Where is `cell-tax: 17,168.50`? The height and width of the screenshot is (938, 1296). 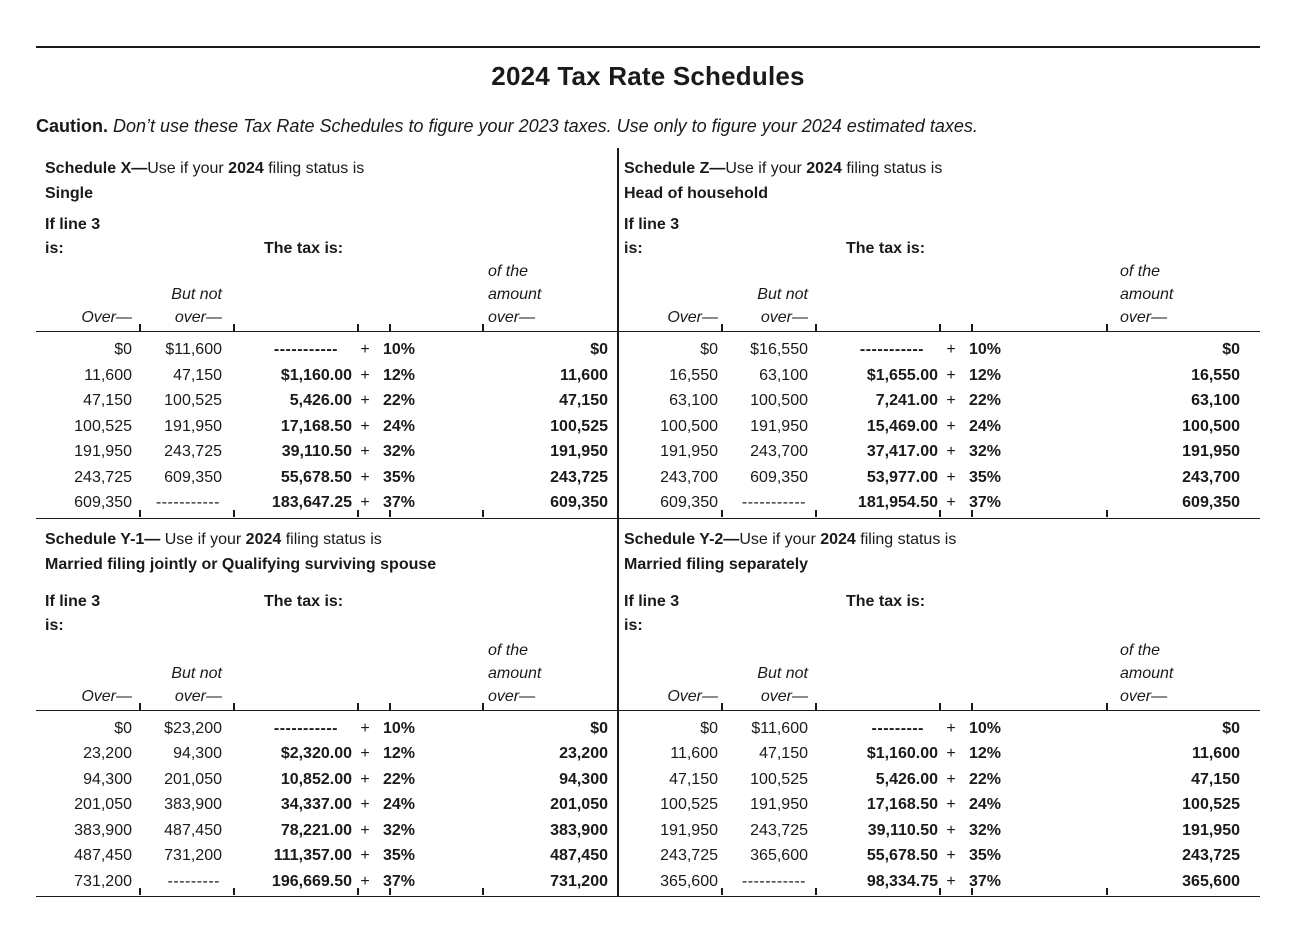 cell-tax: 17,168.50 is located at coordinates (902, 804).